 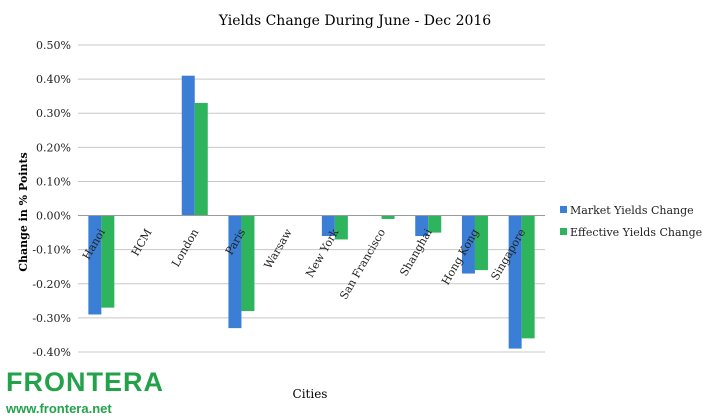 I want to click on y-tick-label: 0.40%, so click(x=53, y=79).